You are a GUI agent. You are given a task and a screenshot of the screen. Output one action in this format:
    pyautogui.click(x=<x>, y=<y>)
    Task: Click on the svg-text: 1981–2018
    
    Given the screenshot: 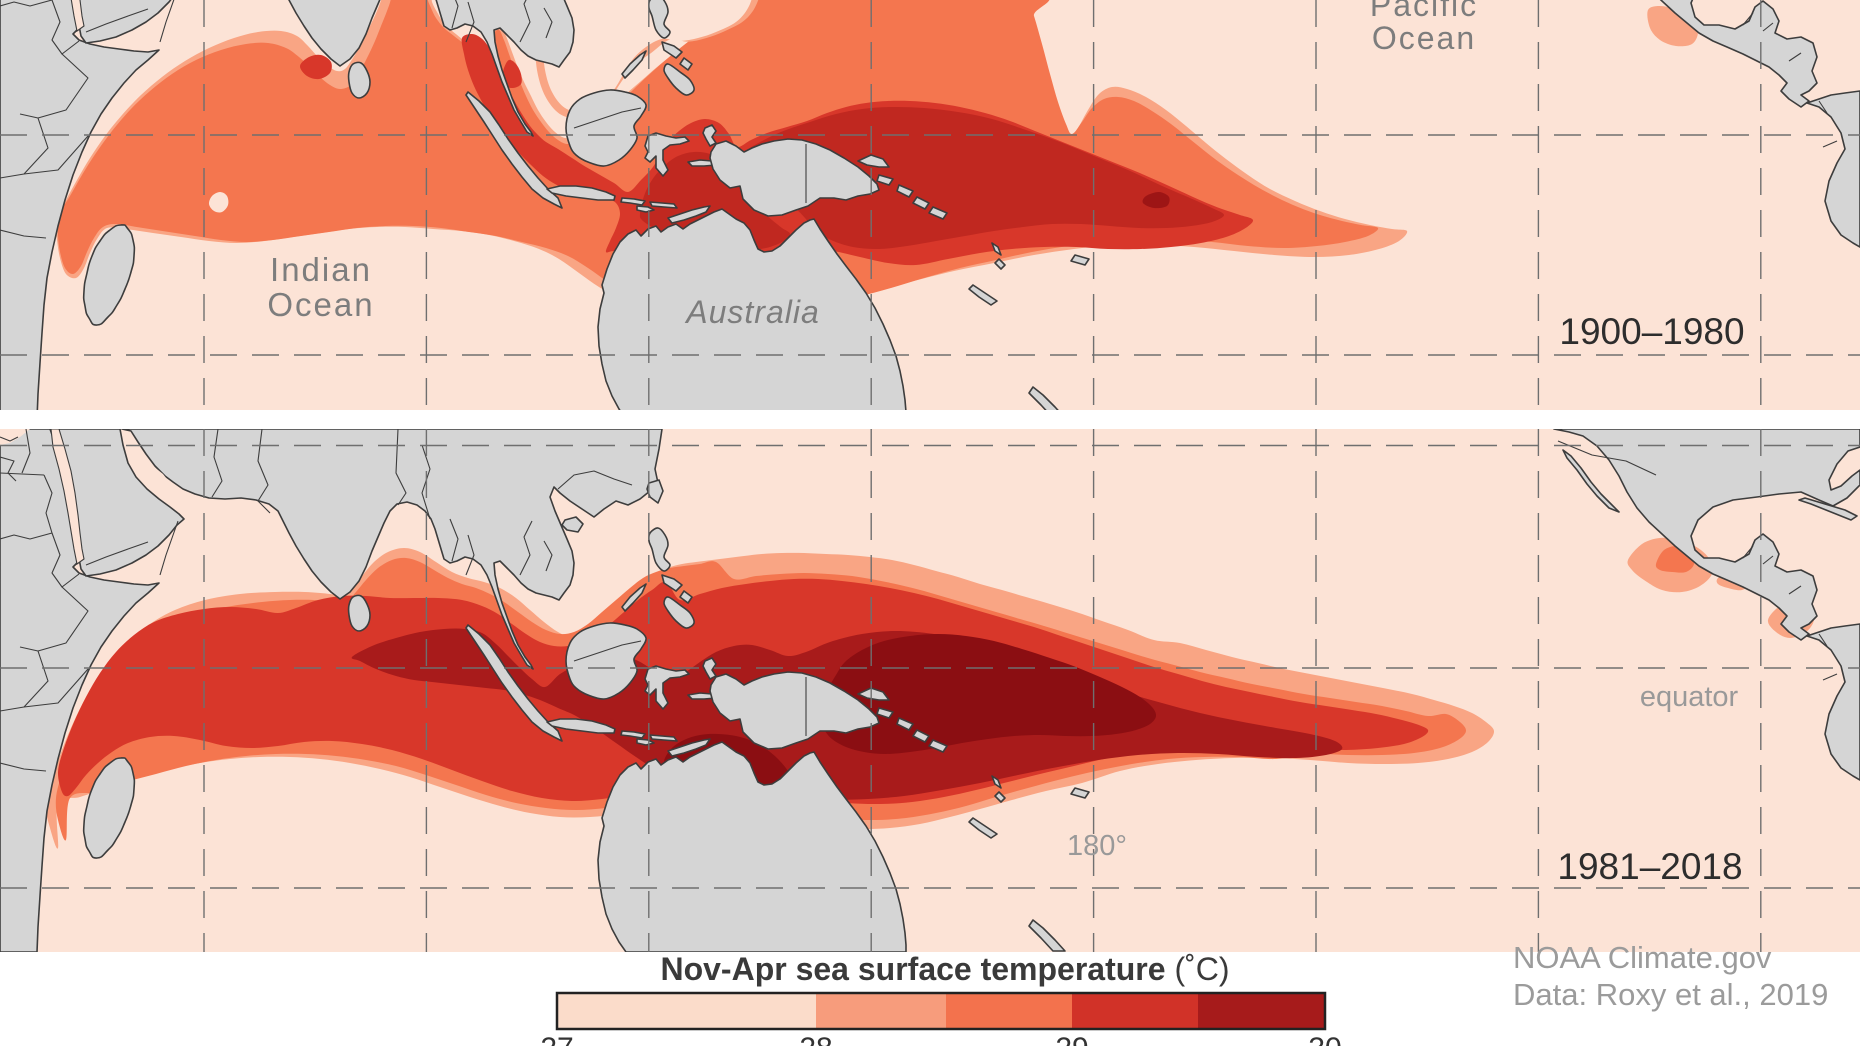 What is the action you would take?
    pyautogui.click(x=1649, y=866)
    